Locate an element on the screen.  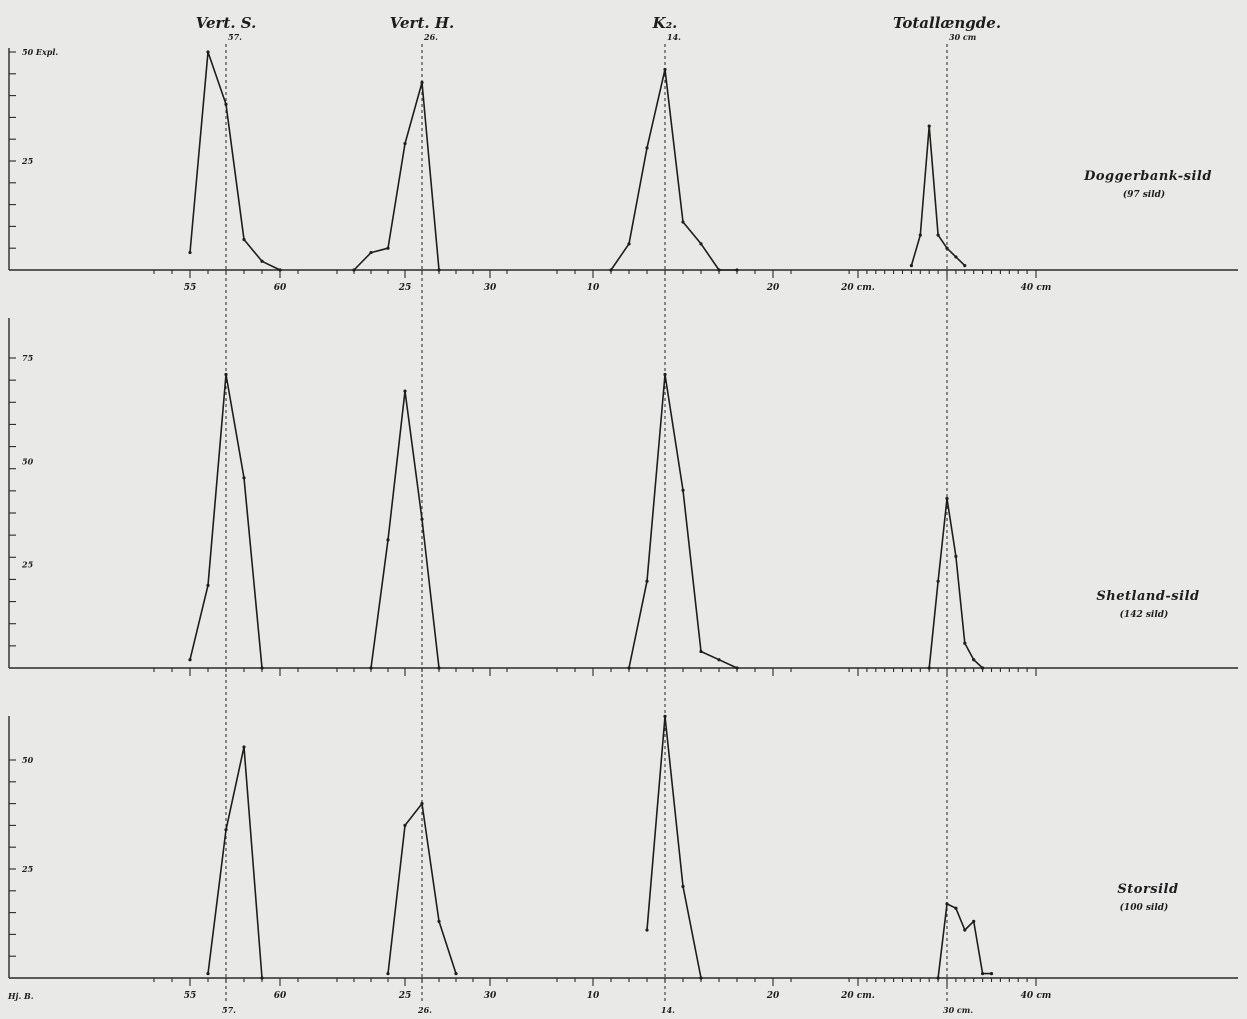
header-mean-vert-s: 57. is located at coordinates (235, 37).